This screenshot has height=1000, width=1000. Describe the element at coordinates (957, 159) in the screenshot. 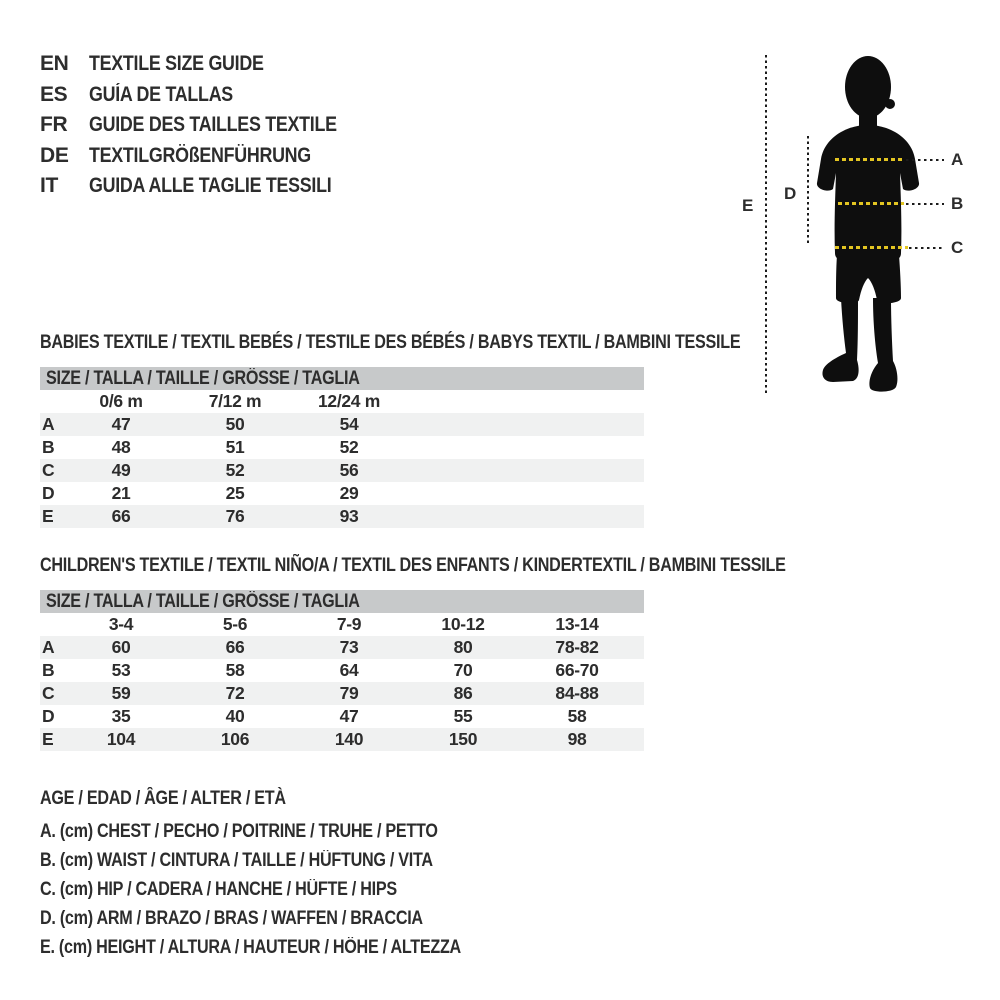

I see `measure-label-a: A` at that location.